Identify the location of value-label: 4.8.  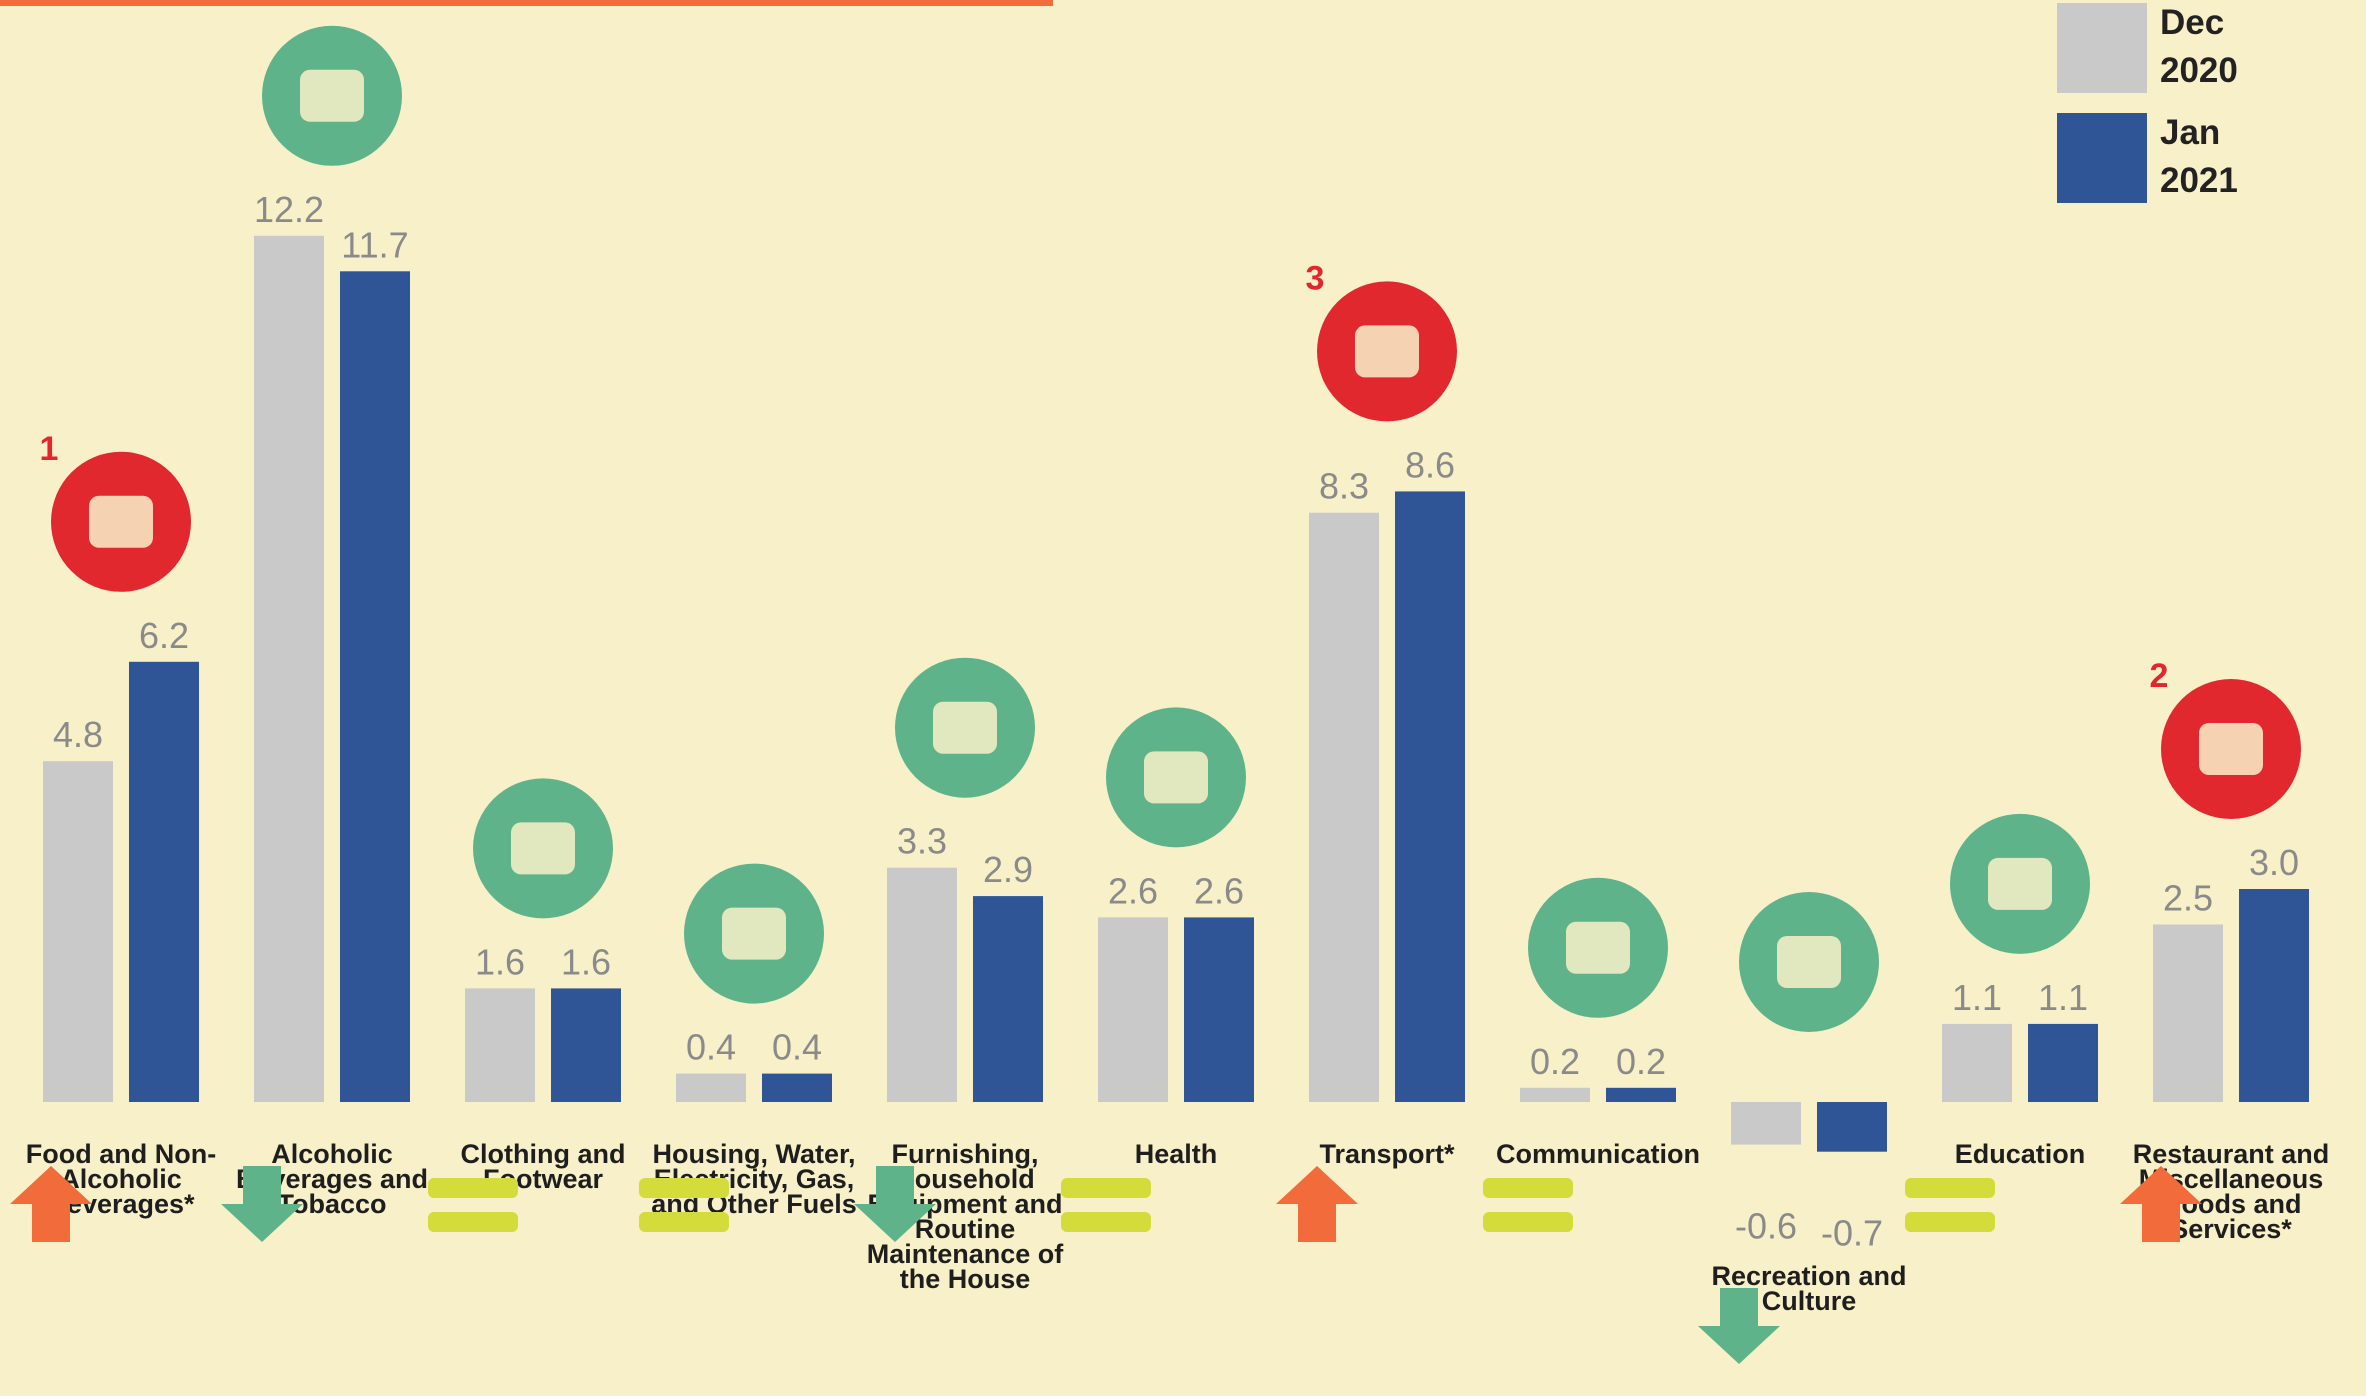
(78, 734).